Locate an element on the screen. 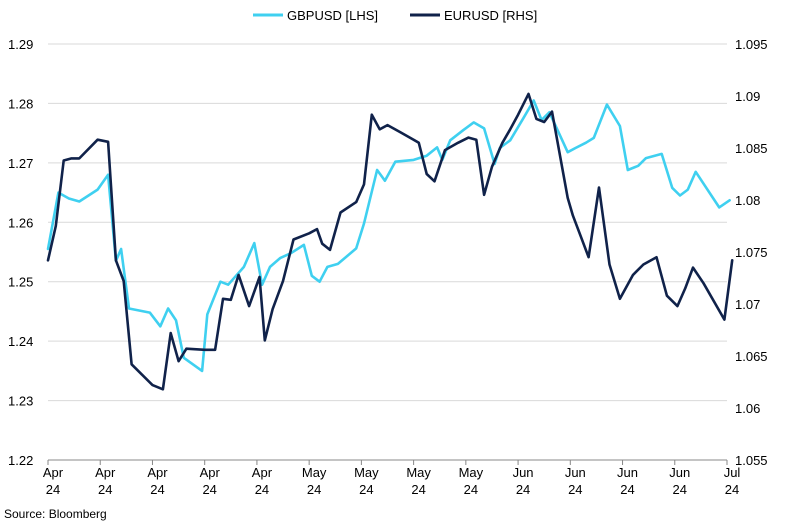 The height and width of the screenshot is (531, 786). right-tick-label: 1.055 is located at coordinates (751, 460).